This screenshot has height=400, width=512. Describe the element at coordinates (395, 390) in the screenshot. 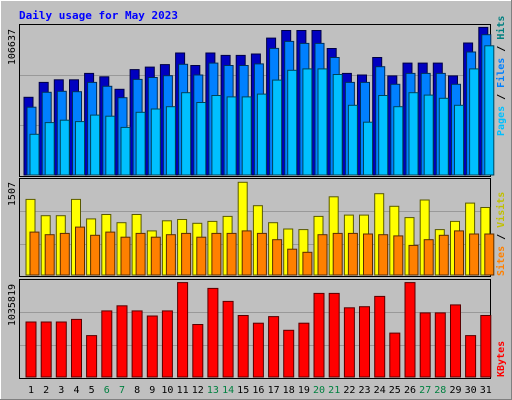

I see `x-label-day-25: 25` at that location.